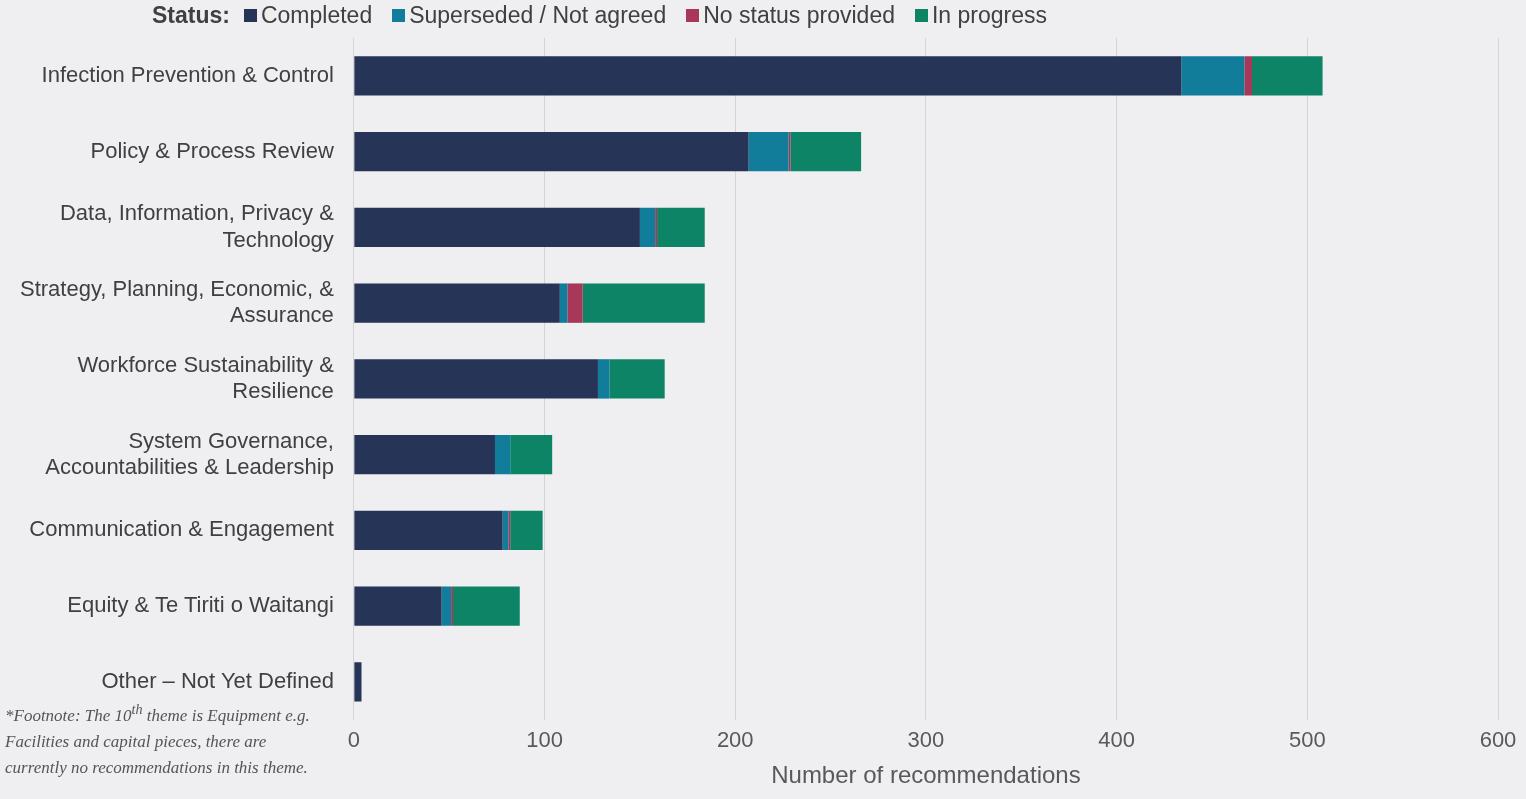 The height and width of the screenshot is (799, 1526). I want to click on y-tick-label: Policy & Process Review, so click(212, 150).